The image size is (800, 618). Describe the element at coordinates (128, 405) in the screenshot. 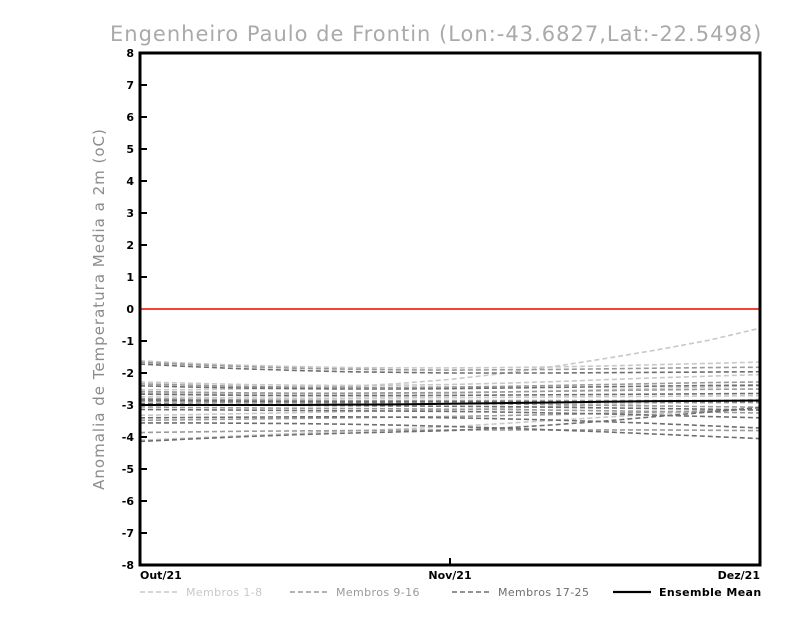

I see `y-tick-label: -3` at that location.